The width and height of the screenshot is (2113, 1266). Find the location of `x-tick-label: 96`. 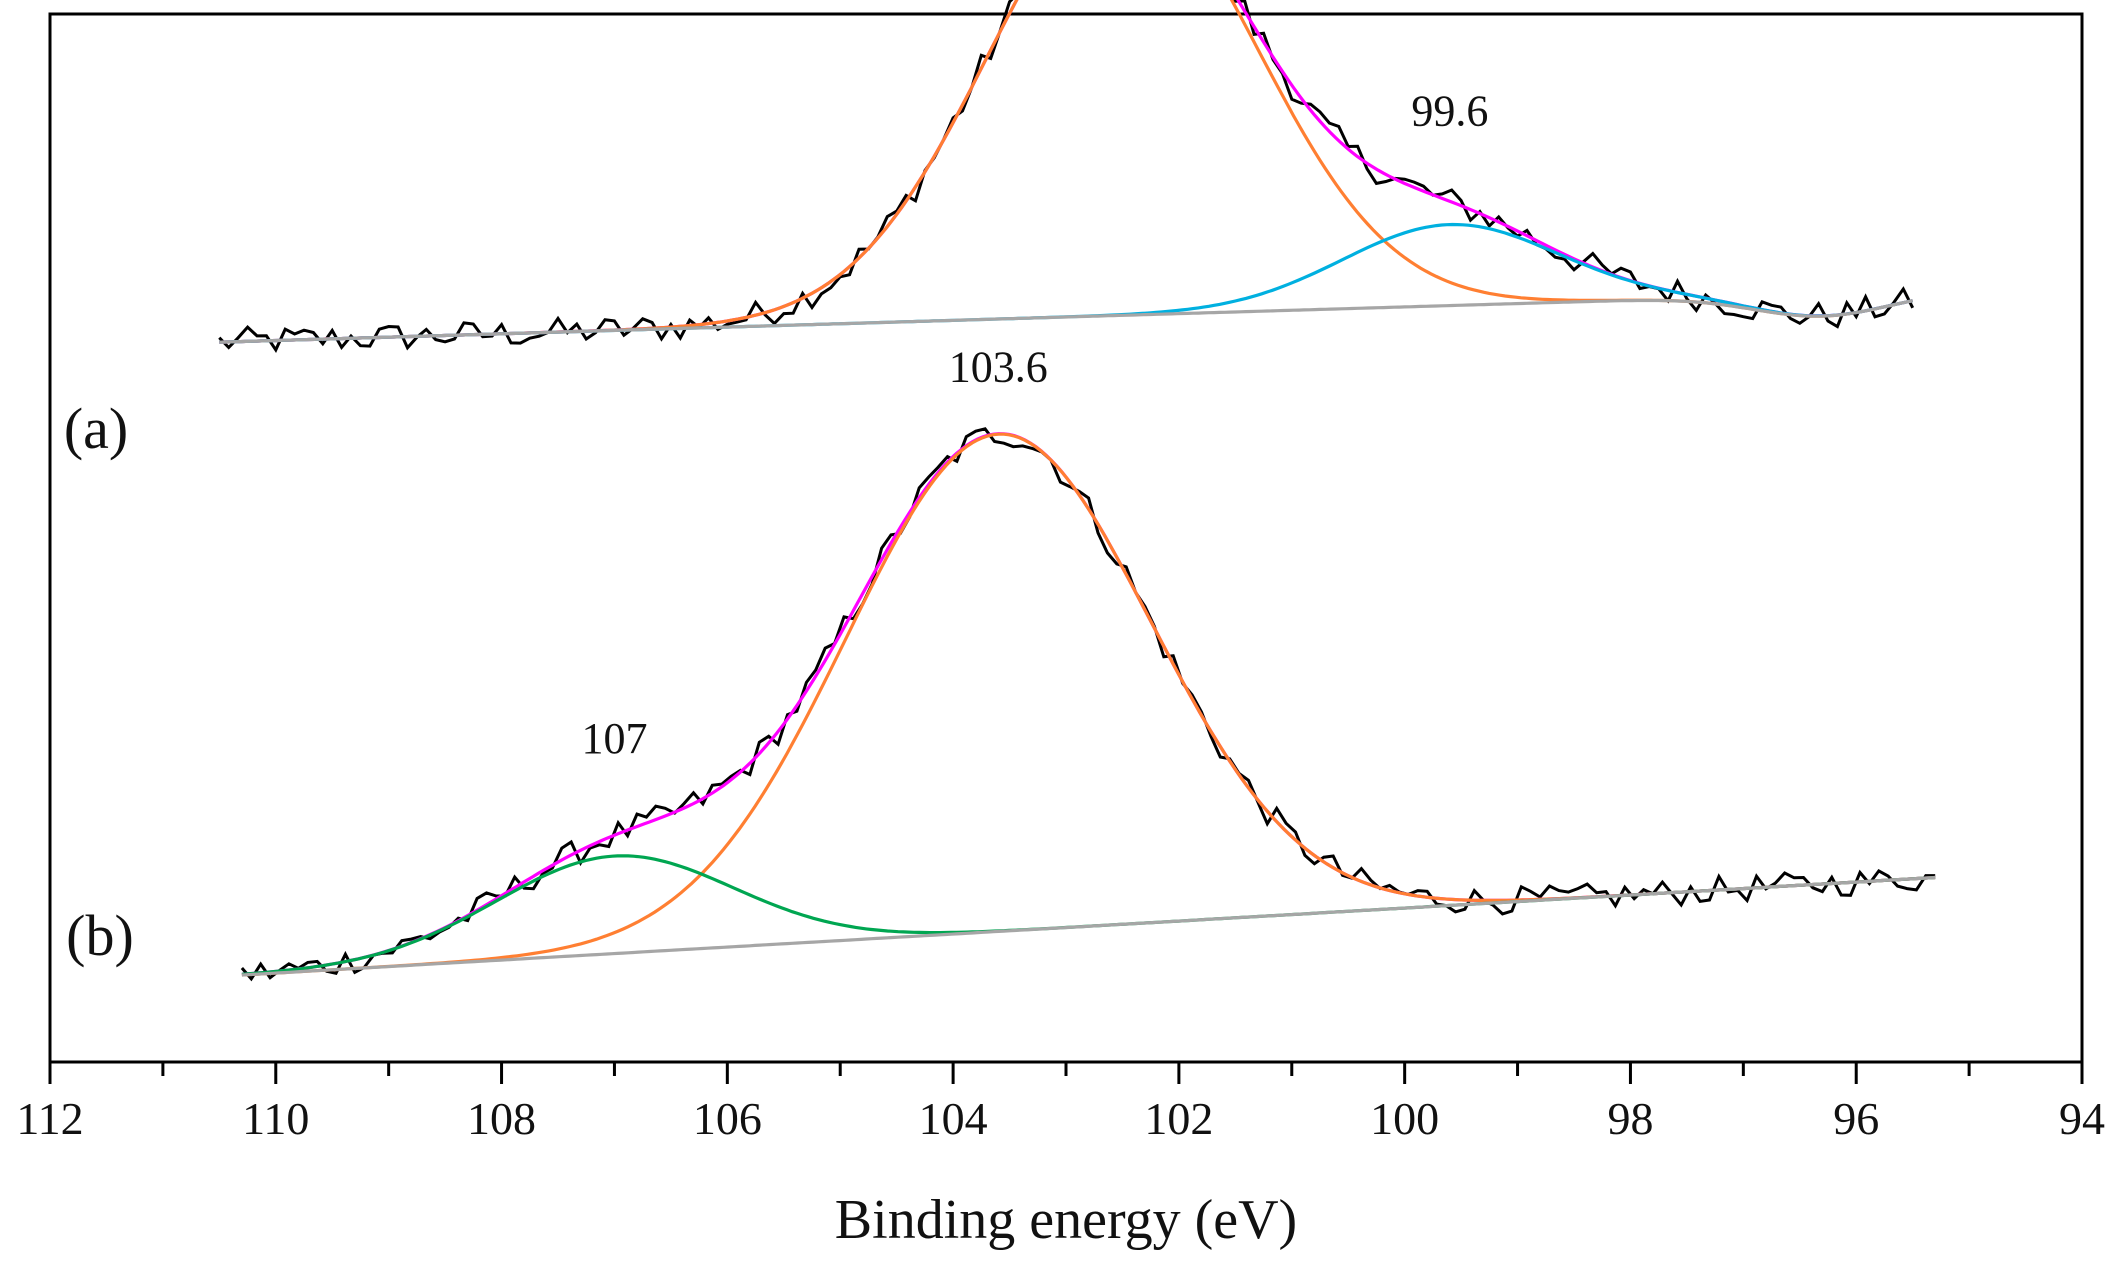

x-tick-label: 96 is located at coordinates (1856, 1118).